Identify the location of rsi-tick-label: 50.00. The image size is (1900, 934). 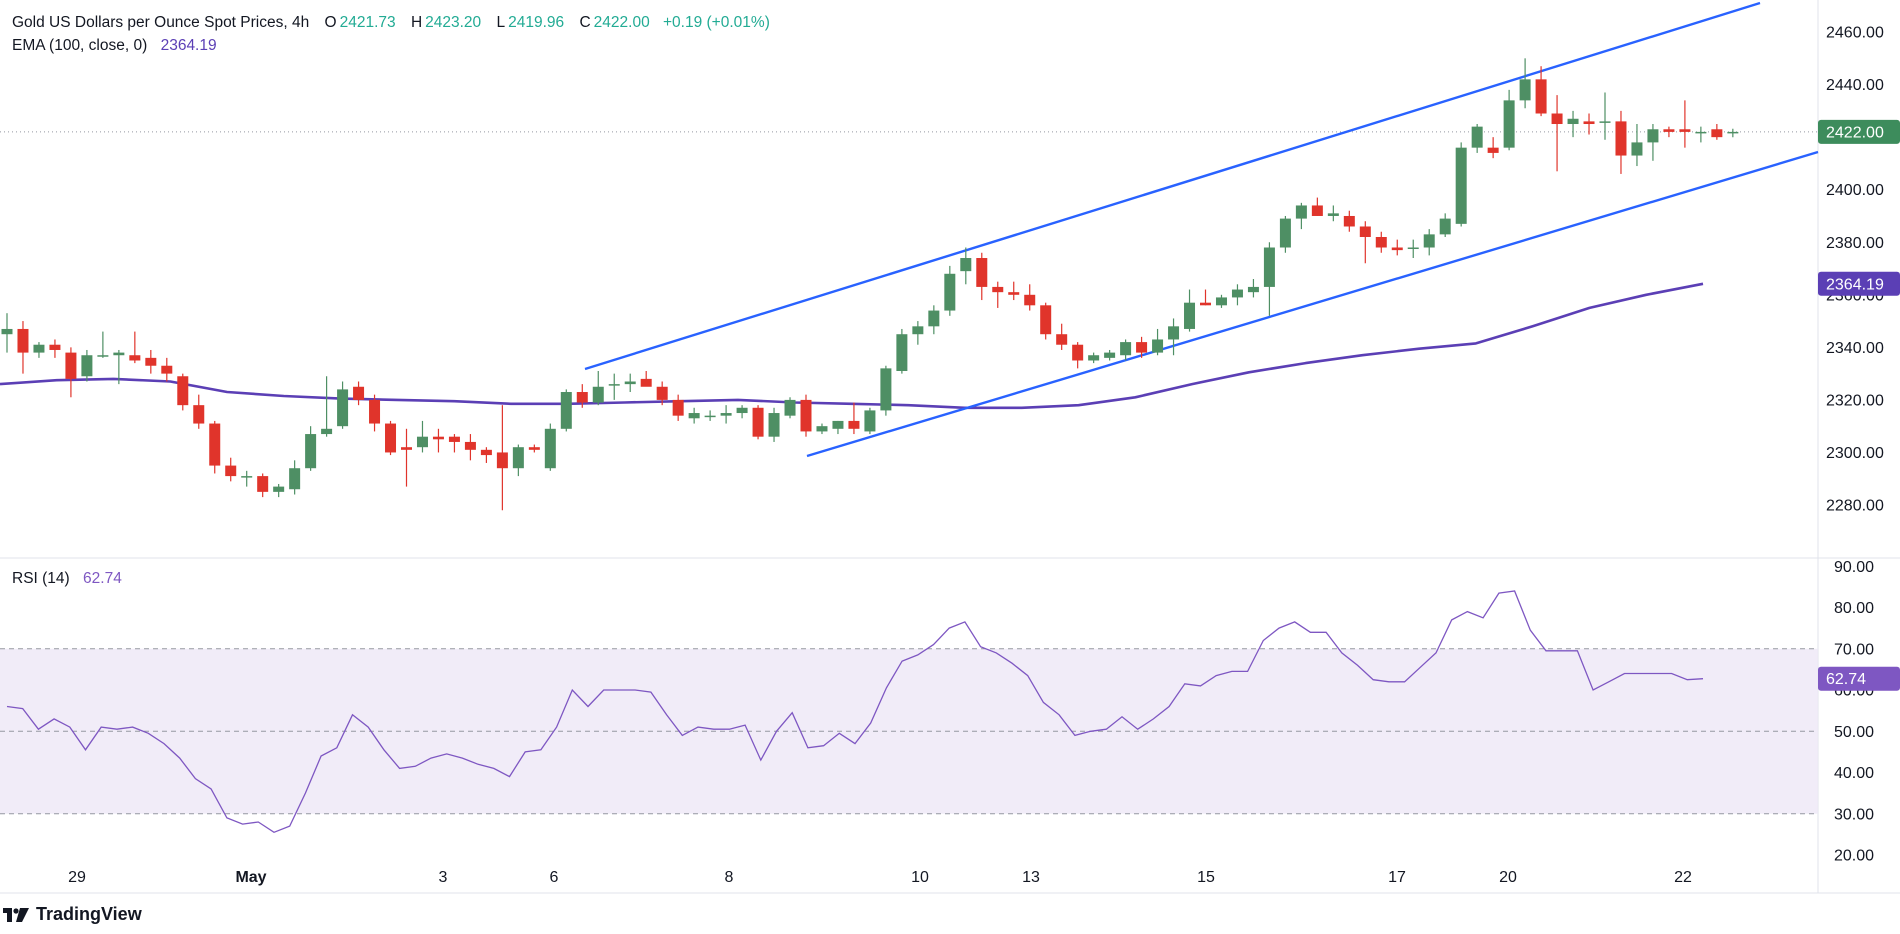
(1854, 732).